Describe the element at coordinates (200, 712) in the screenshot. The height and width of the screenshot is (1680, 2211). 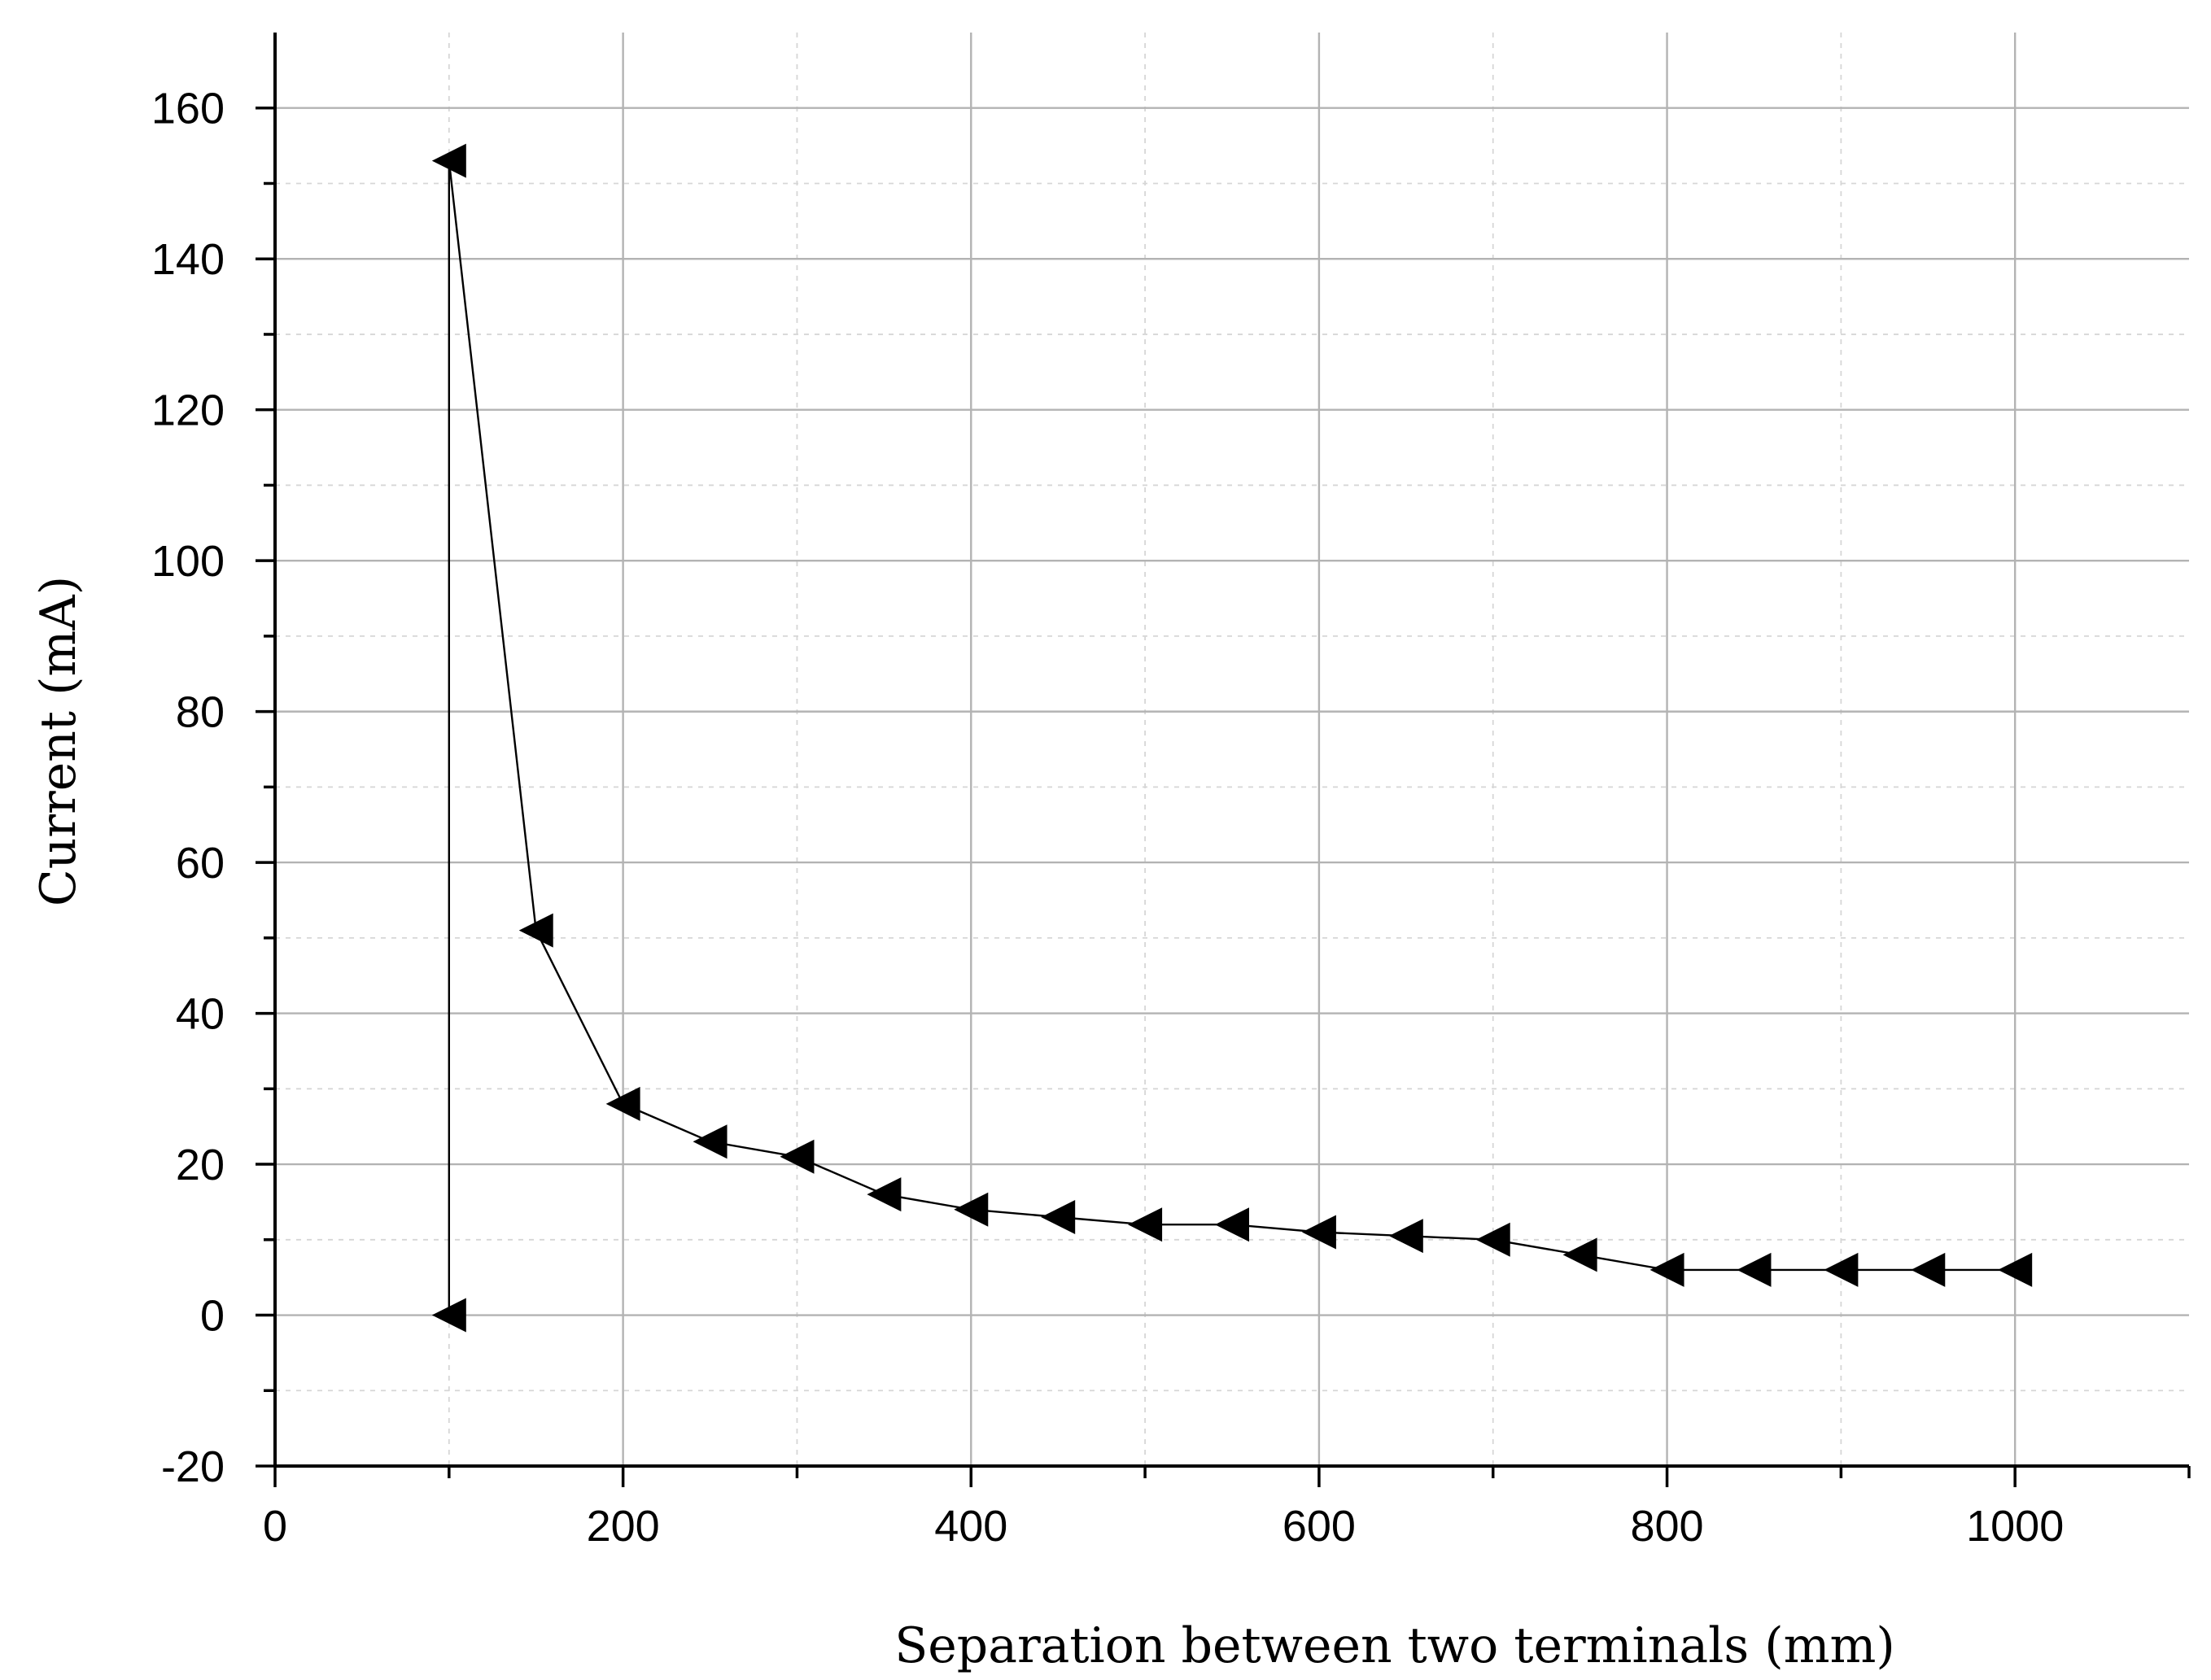
I see `y-tick-label: 80` at that location.